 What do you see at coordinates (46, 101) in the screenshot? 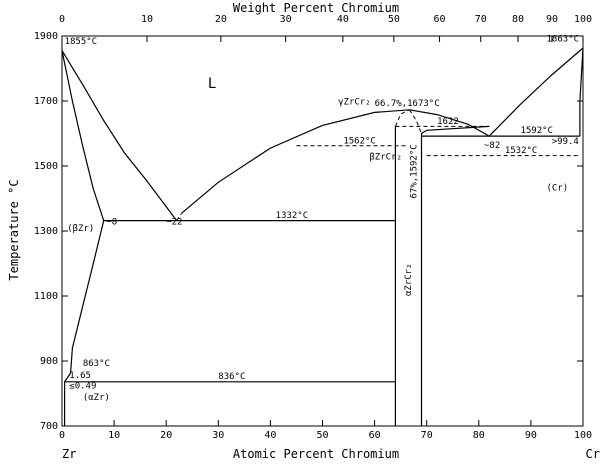
I see `y-tick-label: 1700` at bounding box center [46, 101].